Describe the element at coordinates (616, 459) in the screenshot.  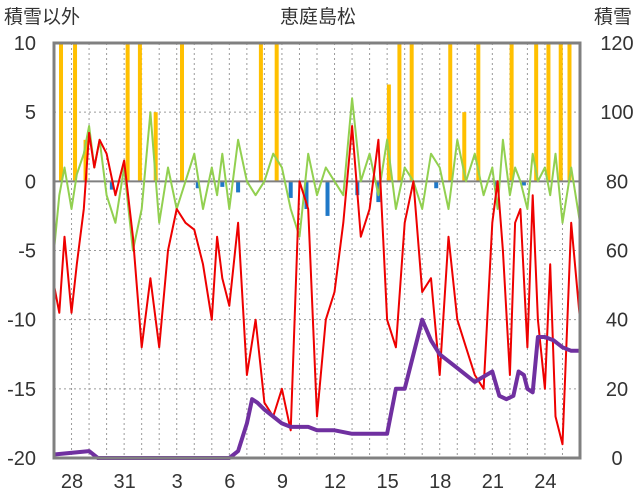
I see `y-right-tick-label: 0` at that location.